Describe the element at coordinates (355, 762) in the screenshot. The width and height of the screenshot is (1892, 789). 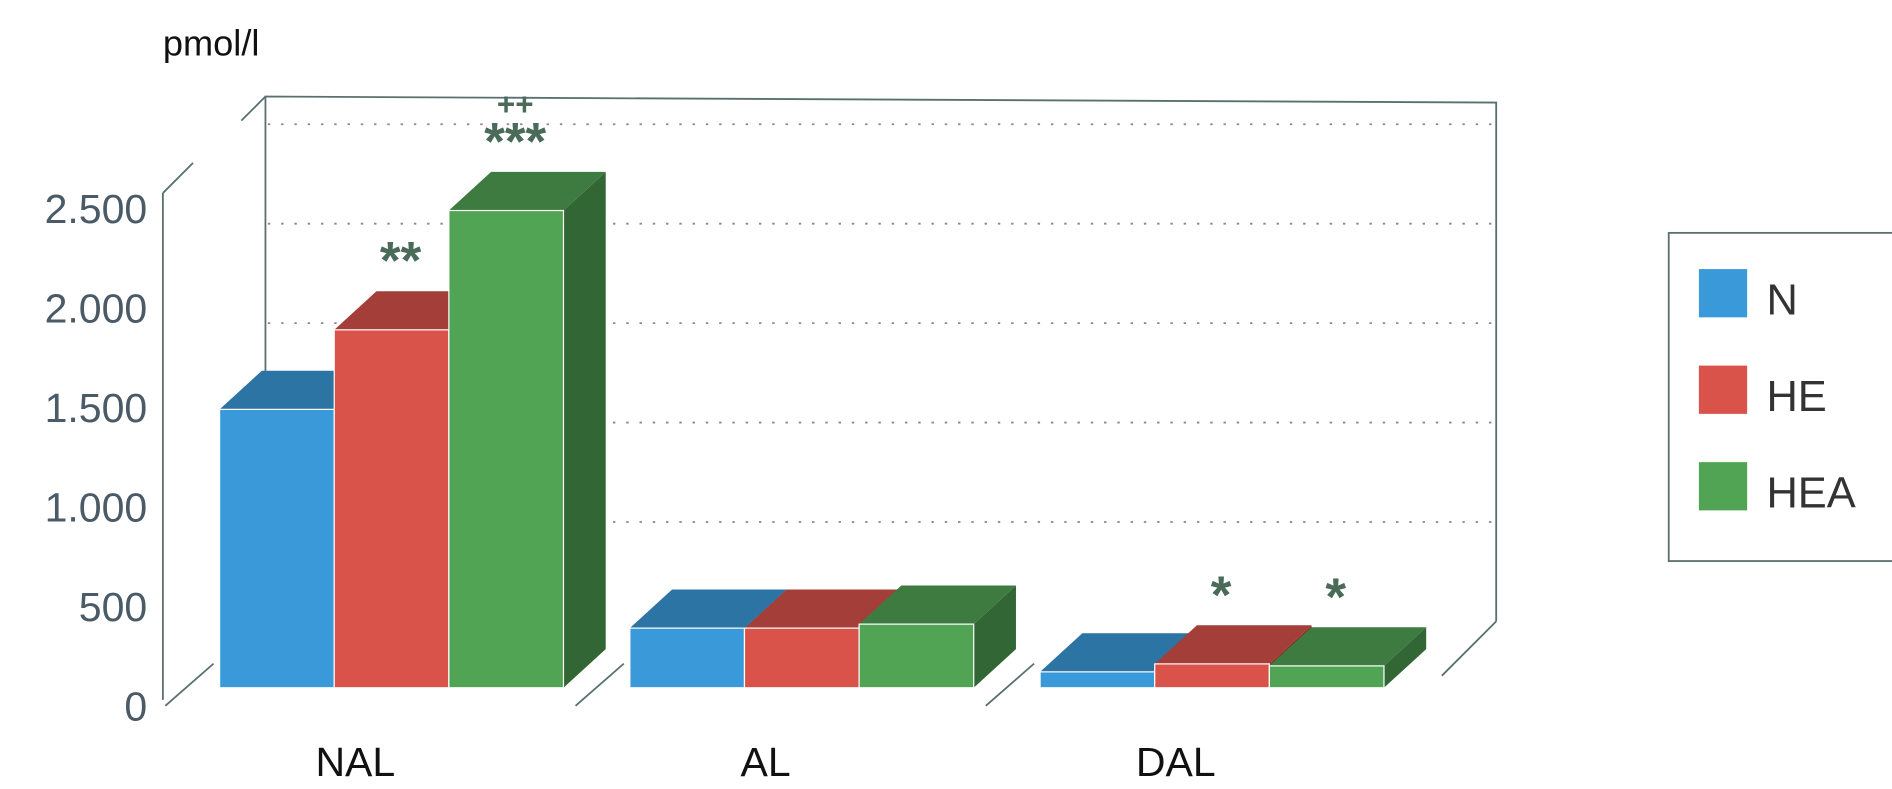
I see `x-tick-label: NAL` at that location.